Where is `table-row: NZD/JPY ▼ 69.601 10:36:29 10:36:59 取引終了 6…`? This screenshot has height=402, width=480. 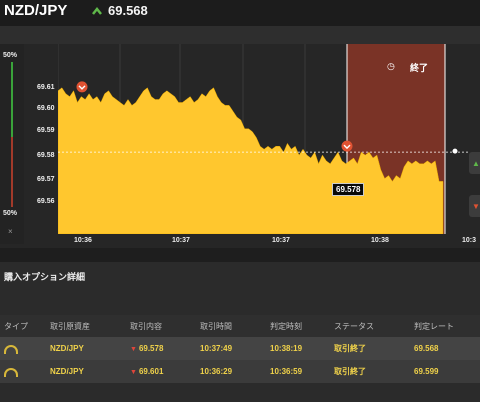 table-row: NZD/JPY ▼ 69.601 10:36:29 10:36:59 取引終了 6… is located at coordinates (240, 371).